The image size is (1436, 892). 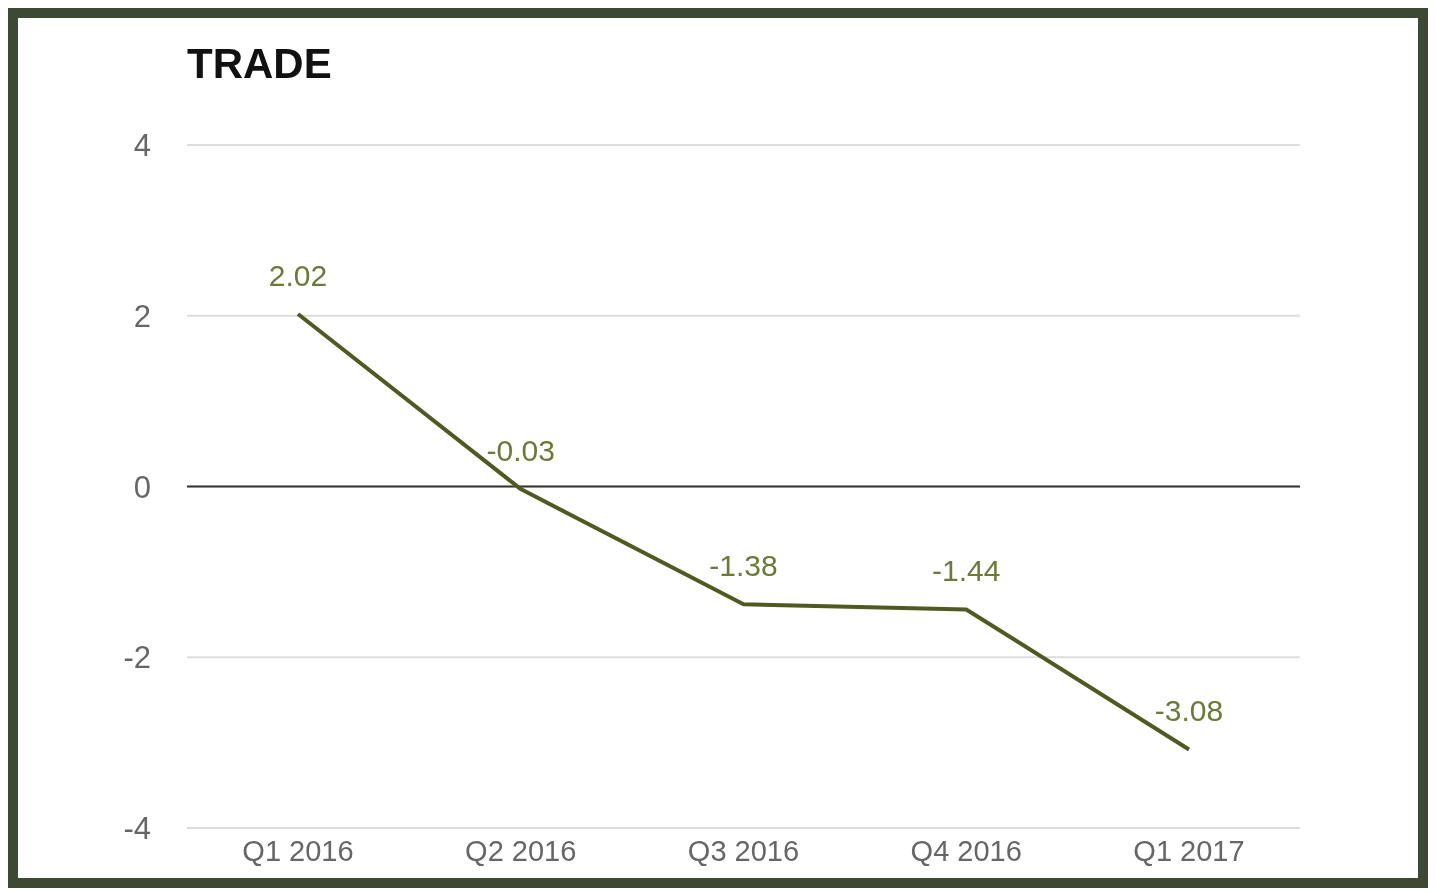 What do you see at coordinates (142, 487) in the screenshot?
I see `y-tick-label: 0` at bounding box center [142, 487].